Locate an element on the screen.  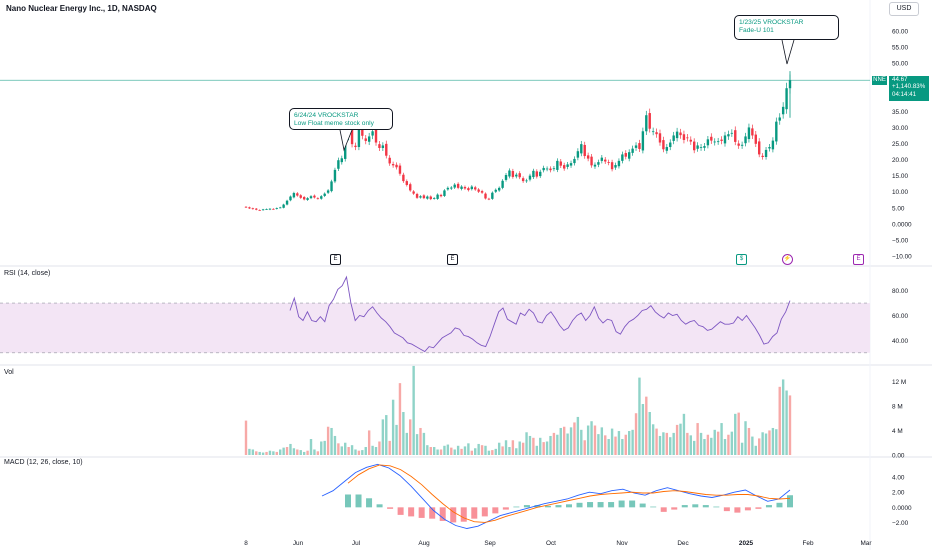
price-tag-symbol: NNE is located at coordinates (879, 80).